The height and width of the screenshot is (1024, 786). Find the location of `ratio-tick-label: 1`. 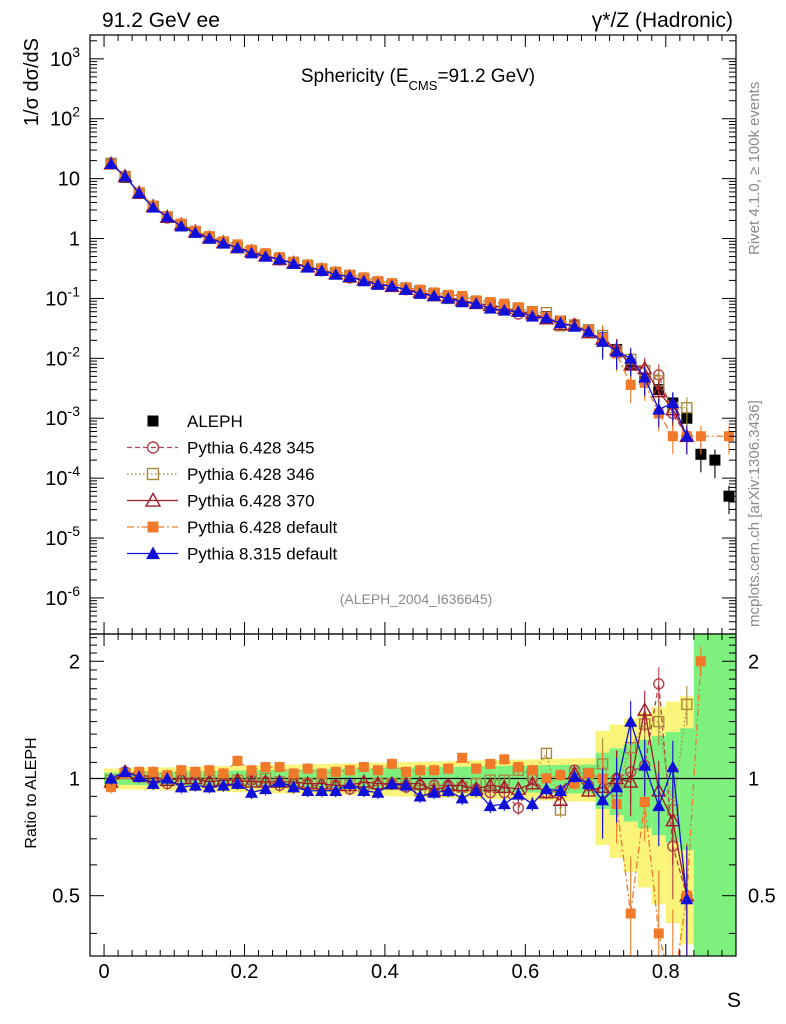

ratio-tick-label: 1 is located at coordinates (74, 779).